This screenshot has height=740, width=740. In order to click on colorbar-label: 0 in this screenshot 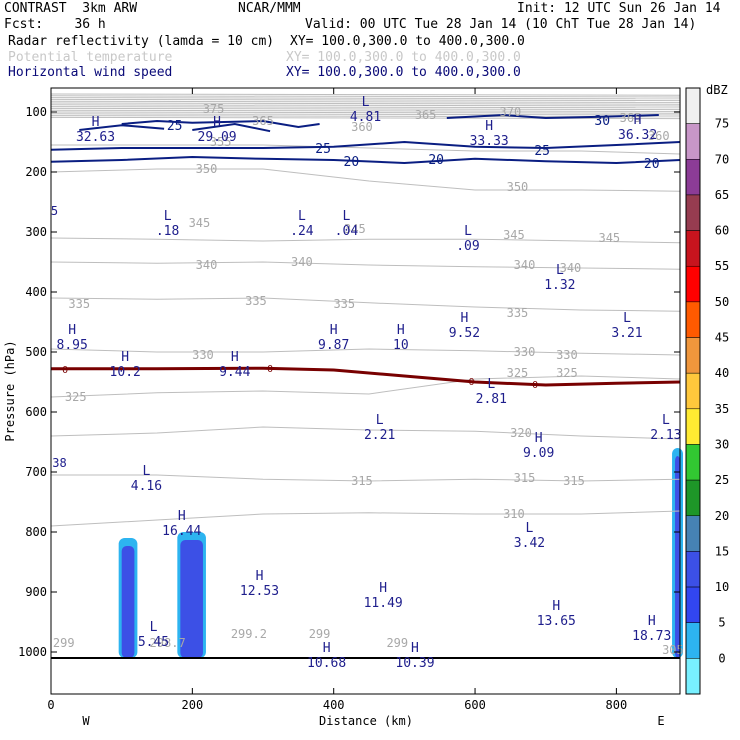, I will do `click(721, 658)`.